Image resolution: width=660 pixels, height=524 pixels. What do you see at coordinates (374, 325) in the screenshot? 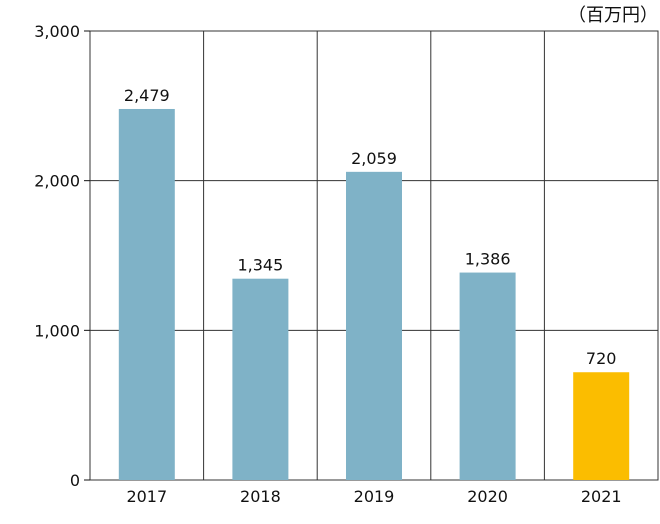
I see `bar-2019` at bounding box center [374, 325].